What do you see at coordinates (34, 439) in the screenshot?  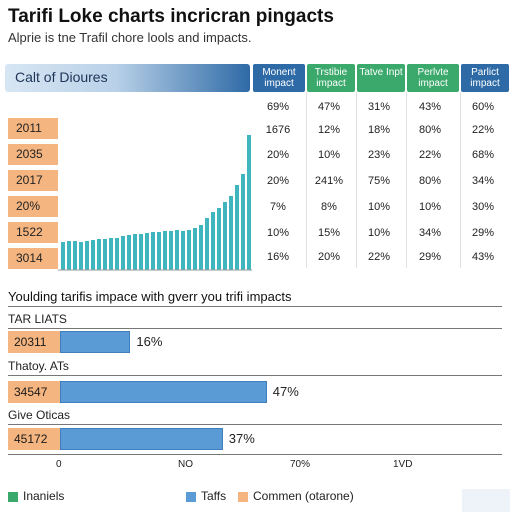 I see `hbar-category-label: 45172` at bounding box center [34, 439].